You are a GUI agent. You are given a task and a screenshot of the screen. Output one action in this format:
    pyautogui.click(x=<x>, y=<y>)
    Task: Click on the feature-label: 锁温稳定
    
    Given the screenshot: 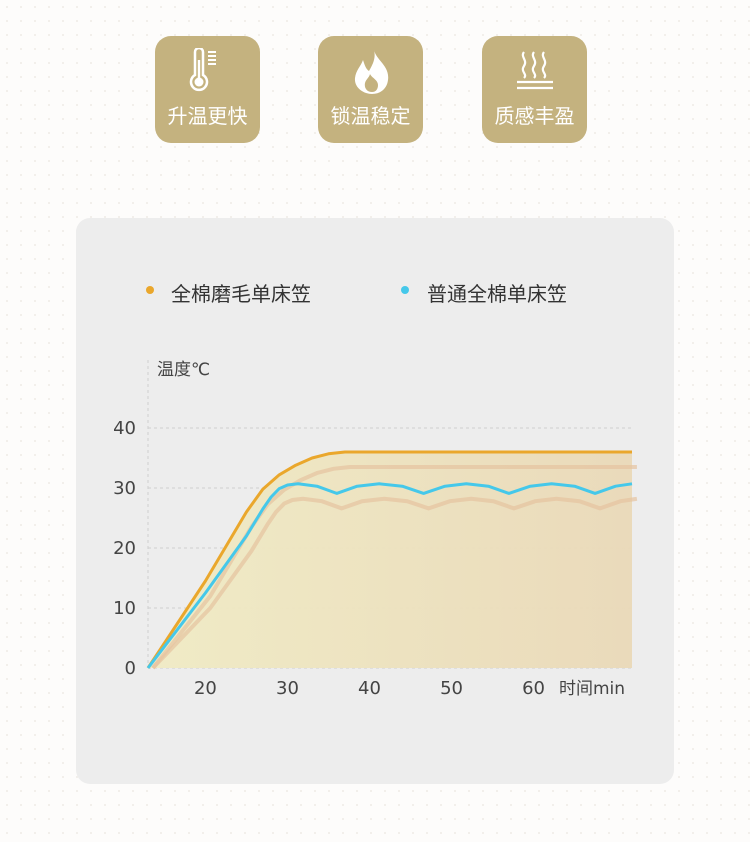 What is the action you would take?
    pyautogui.click(x=370, y=116)
    